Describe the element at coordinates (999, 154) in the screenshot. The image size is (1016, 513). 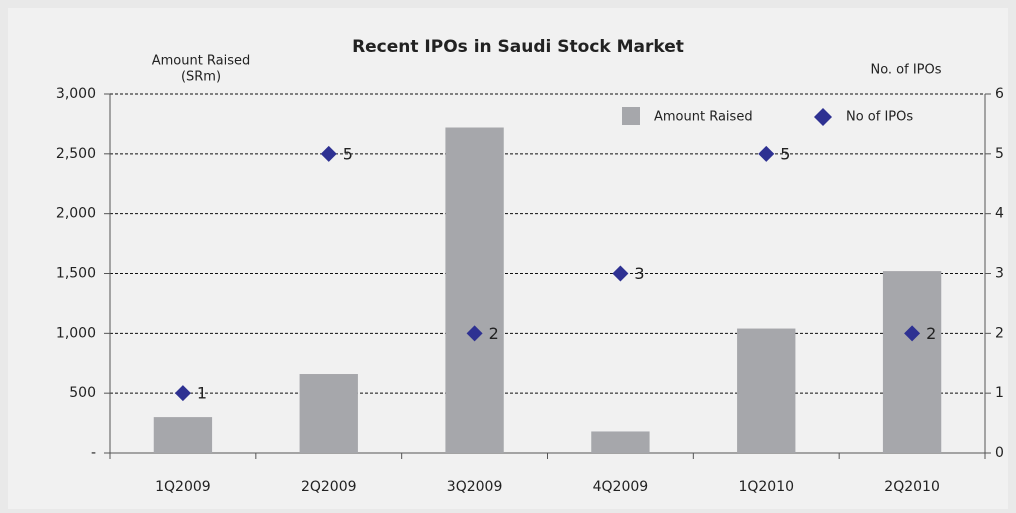
I see `y2-tick-label: 5` at that location.